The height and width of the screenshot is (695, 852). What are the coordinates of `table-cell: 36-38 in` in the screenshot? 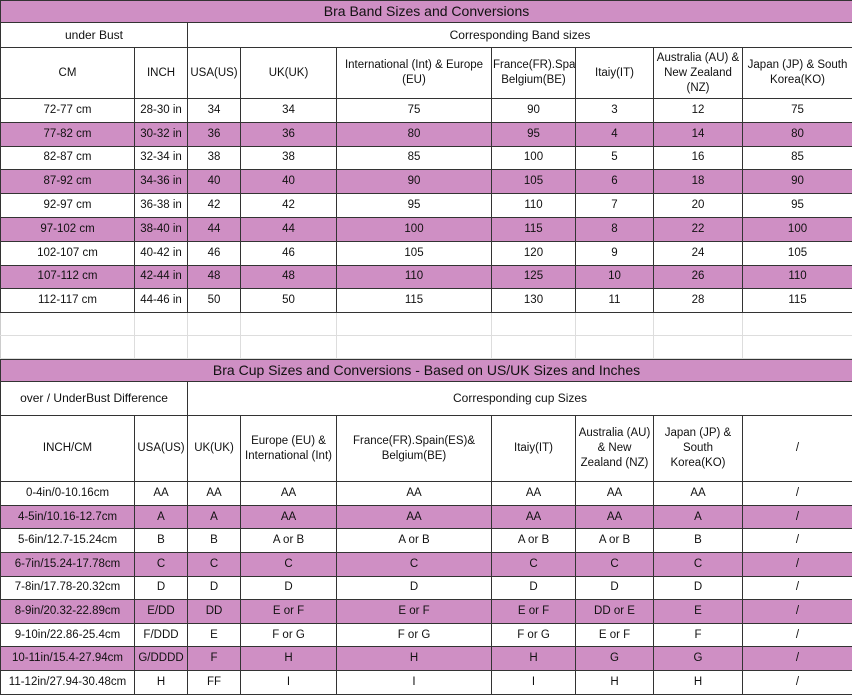 It's located at (161, 205).